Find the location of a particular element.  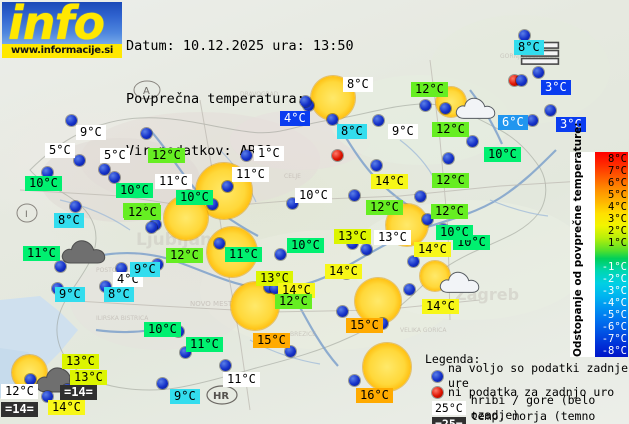

scale-tick: -7°C is located at coordinates (614, 339).